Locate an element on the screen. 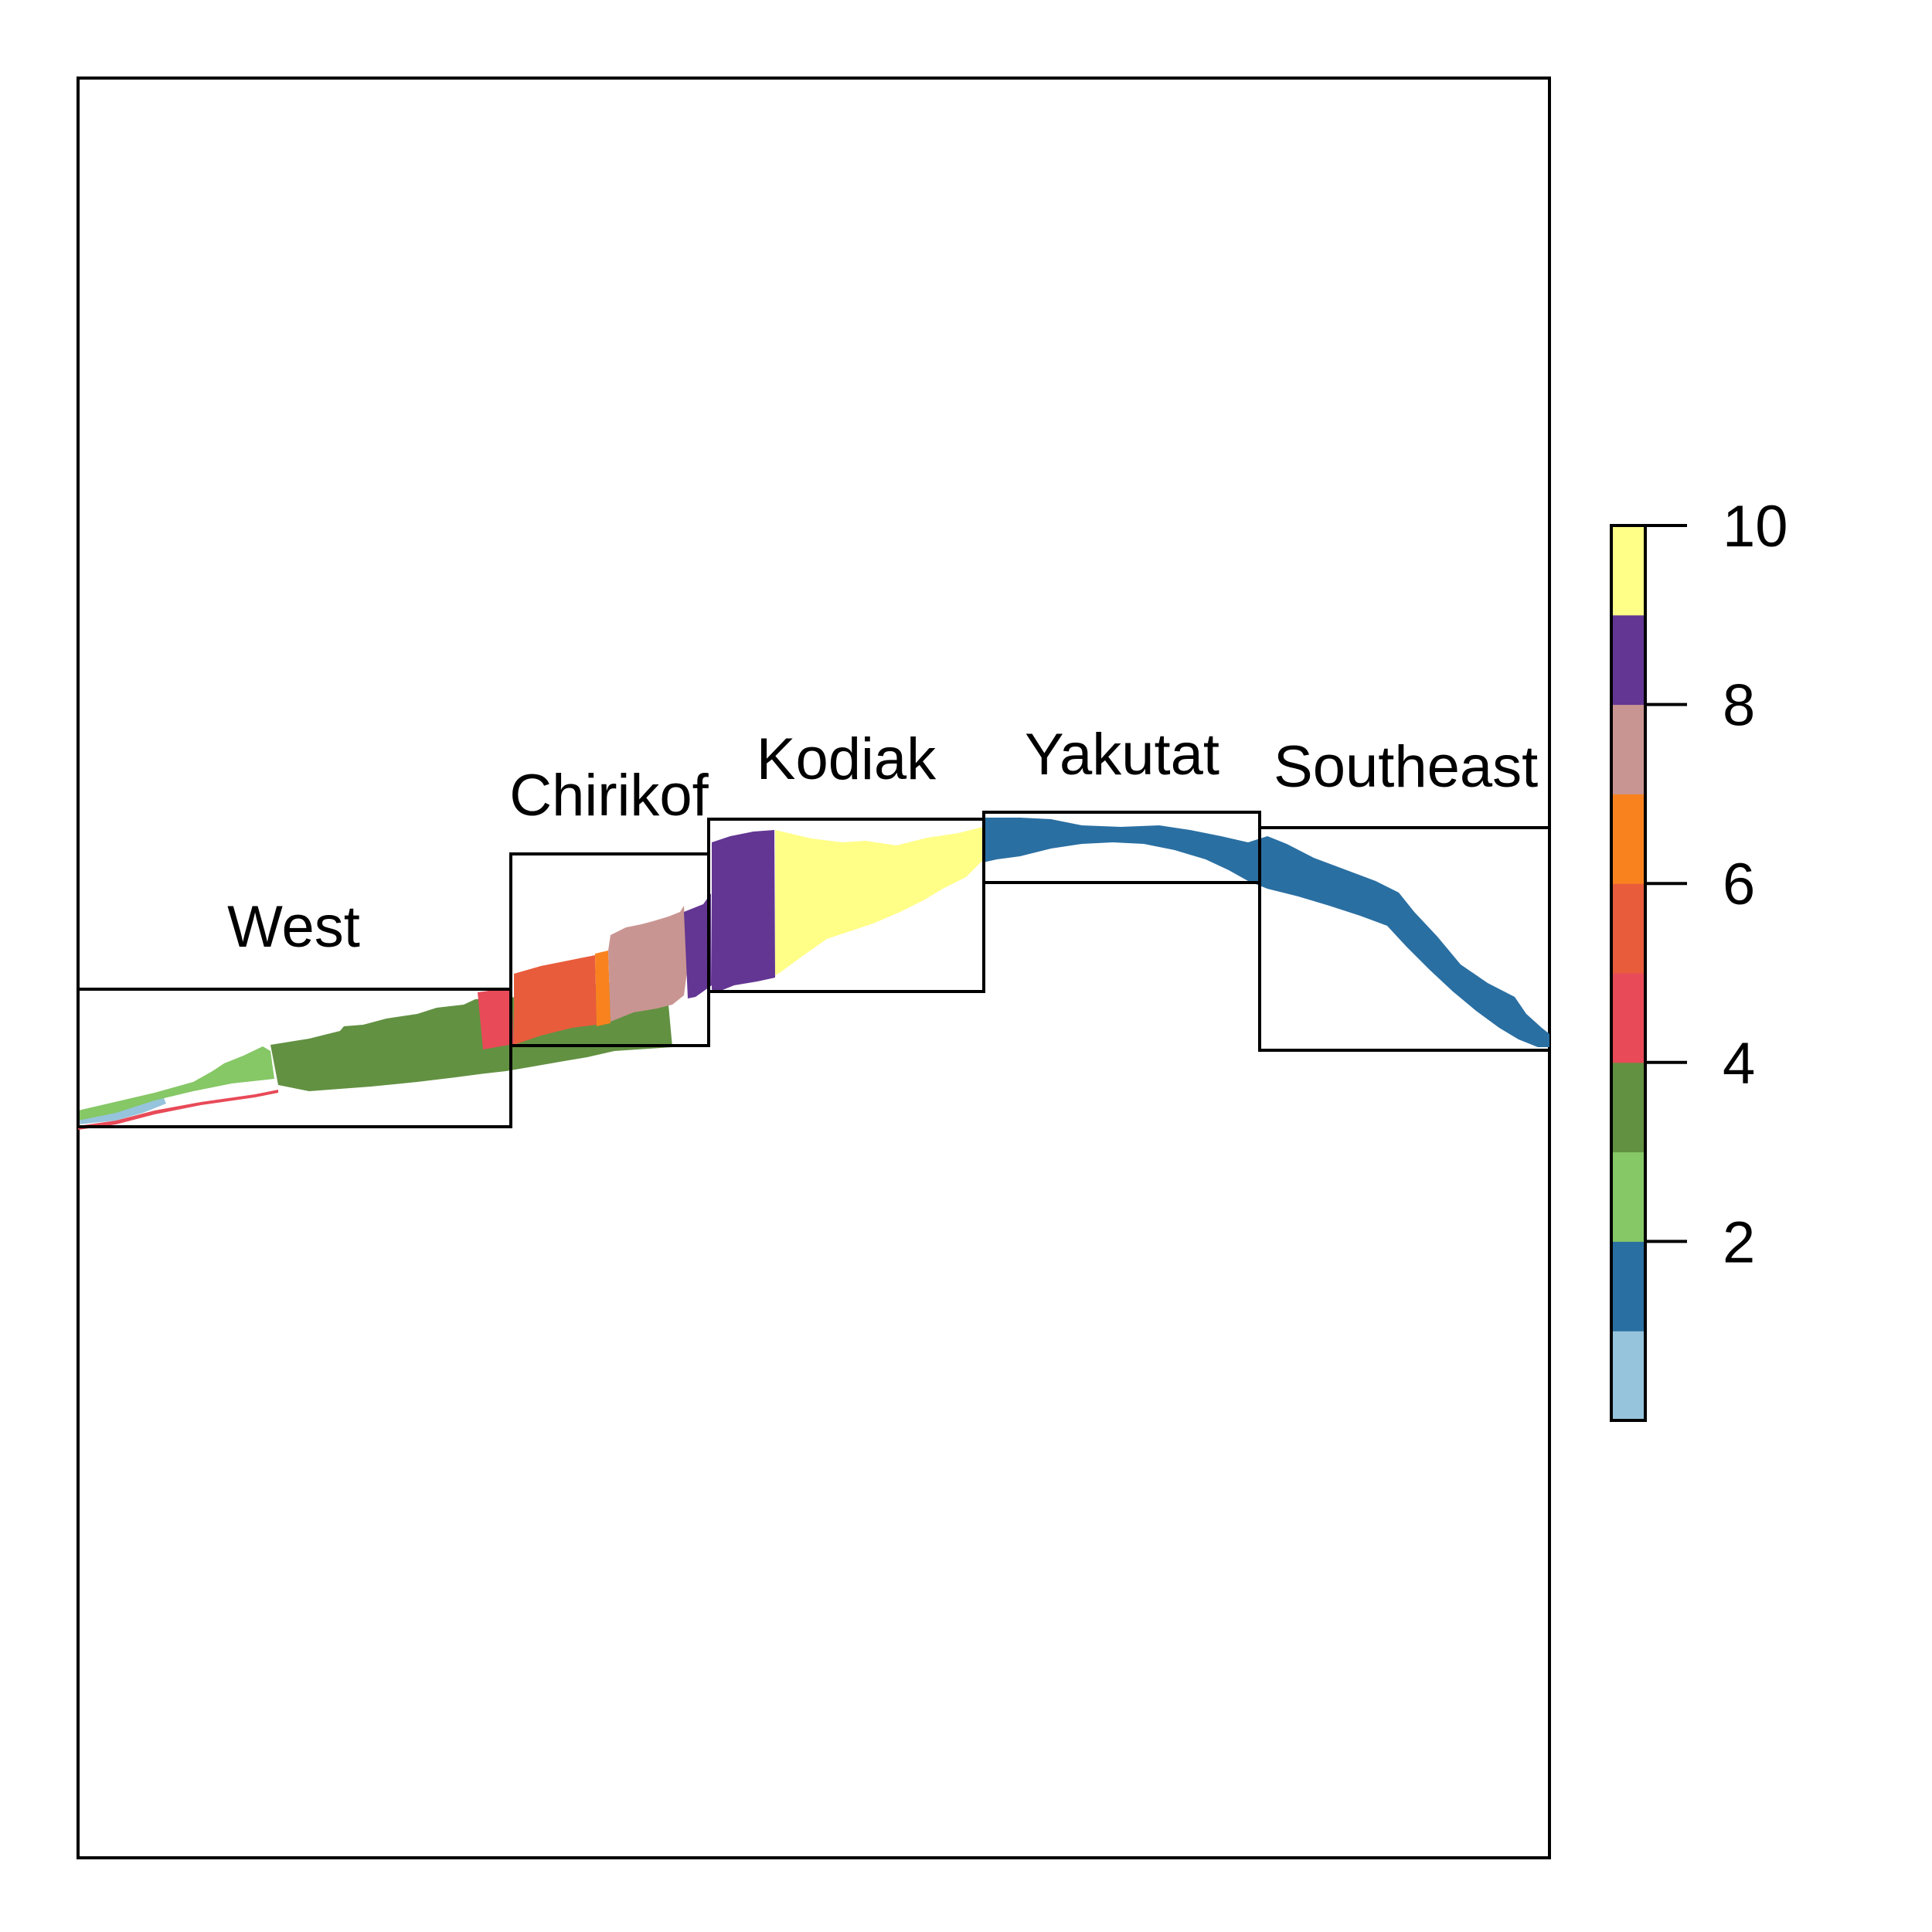 Image resolution: width=1932 pixels, height=1932 pixels. strata-kodiak is located at coordinates (849, 910).